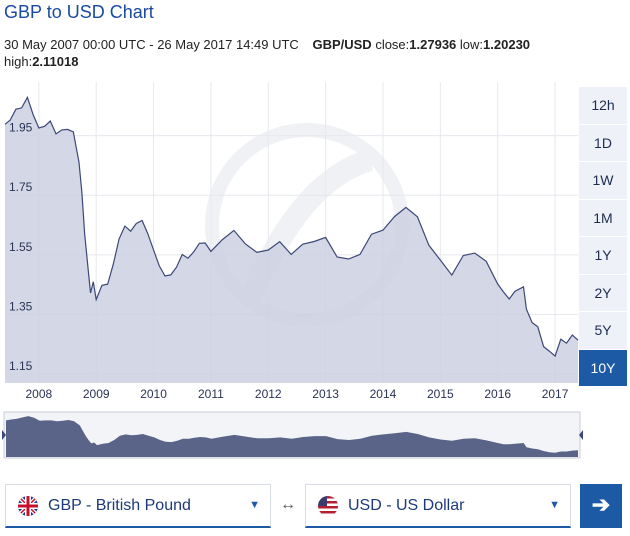  What do you see at coordinates (581, 435) in the screenshot?
I see `navigator-right-handle-icon` at bounding box center [581, 435].